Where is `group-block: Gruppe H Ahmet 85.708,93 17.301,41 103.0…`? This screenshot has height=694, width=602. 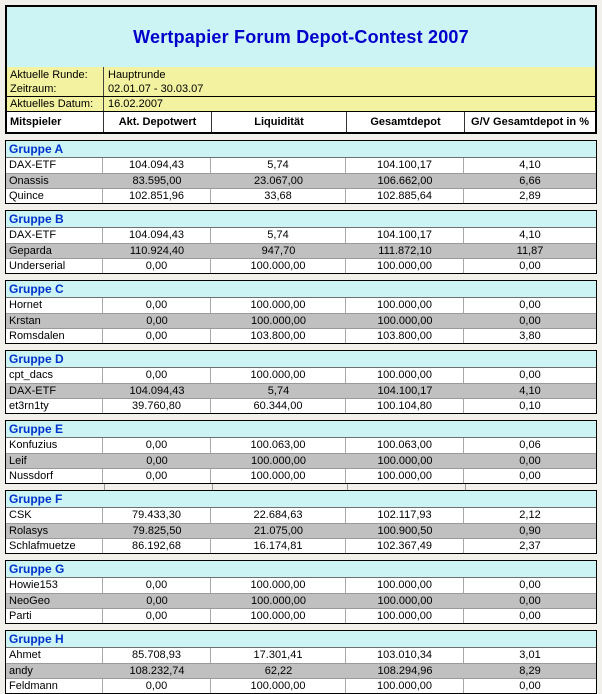 group-block: Gruppe H Ahmet 85.708,93 17.301,41 103.0… is located at coordinates (301, 662).